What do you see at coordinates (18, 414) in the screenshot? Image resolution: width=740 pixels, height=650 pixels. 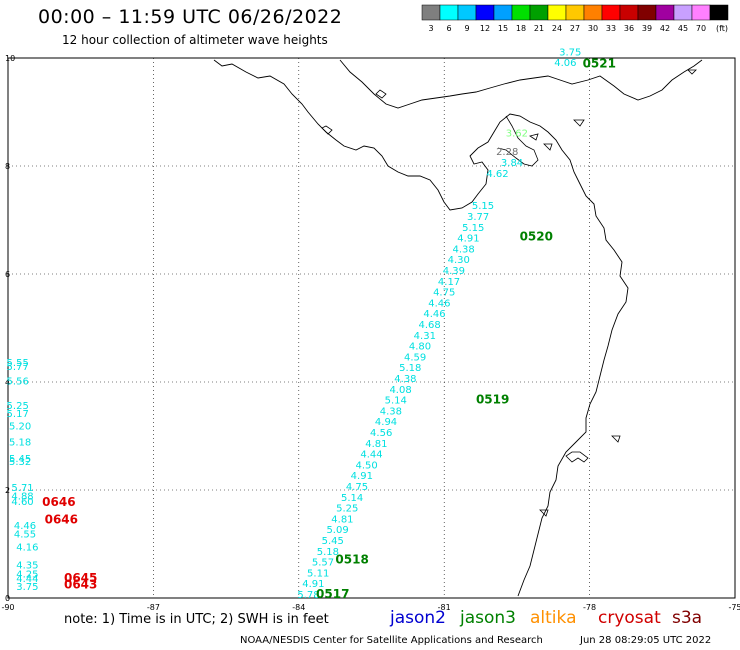 I see `wave-height-value: 5.17` at bounding box center [18, 414].